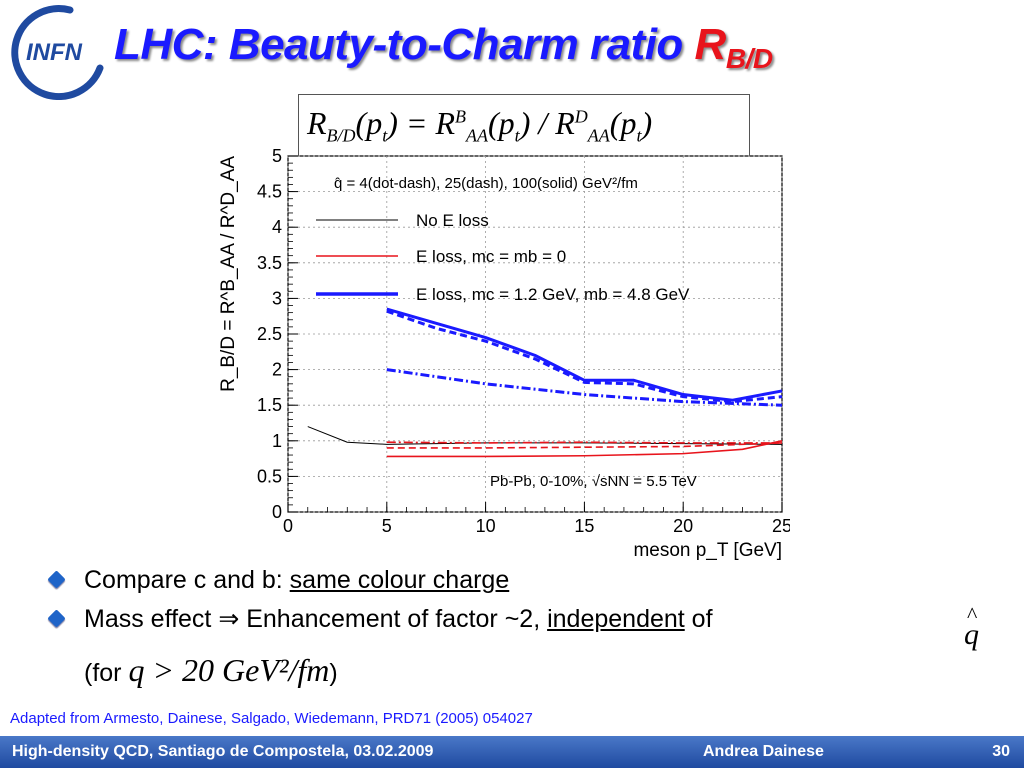 This screenshot has width=1024, height=768. Describe the element at coordinates (593, 481) in the screenshot. I see `annotation-system: Pb-Pb, 0-10%, √sNN = 5.5 TeV` at that location.